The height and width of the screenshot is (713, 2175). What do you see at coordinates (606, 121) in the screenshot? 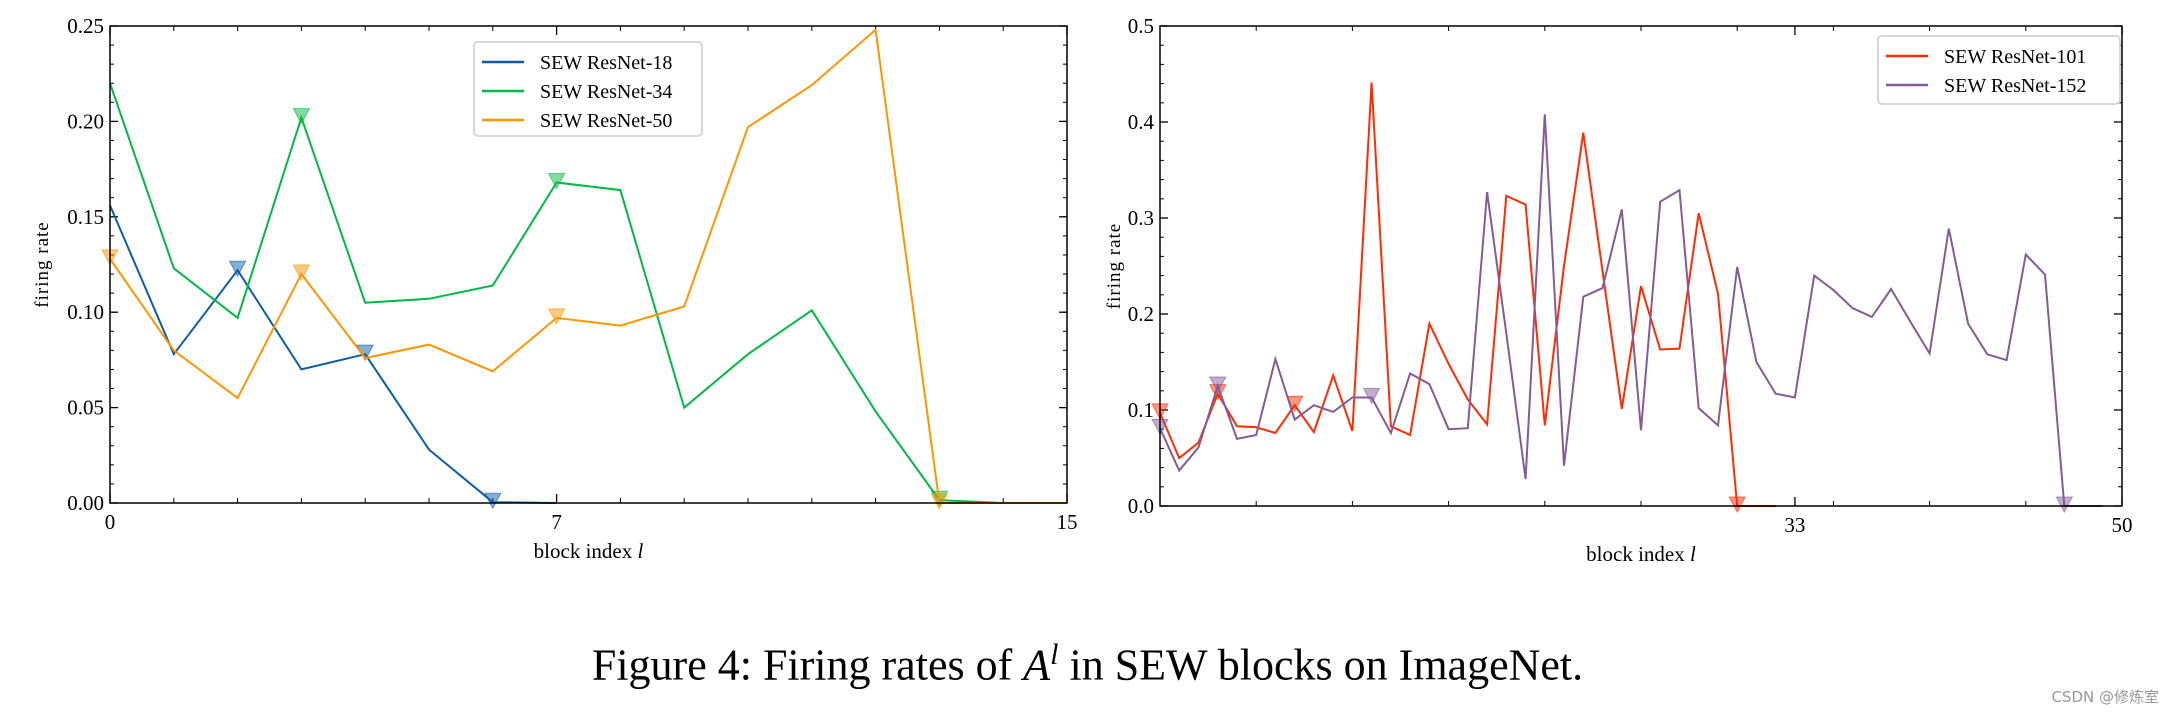
I see `legend-label: SEW ResNet-50` at bounding box center [606, 121].